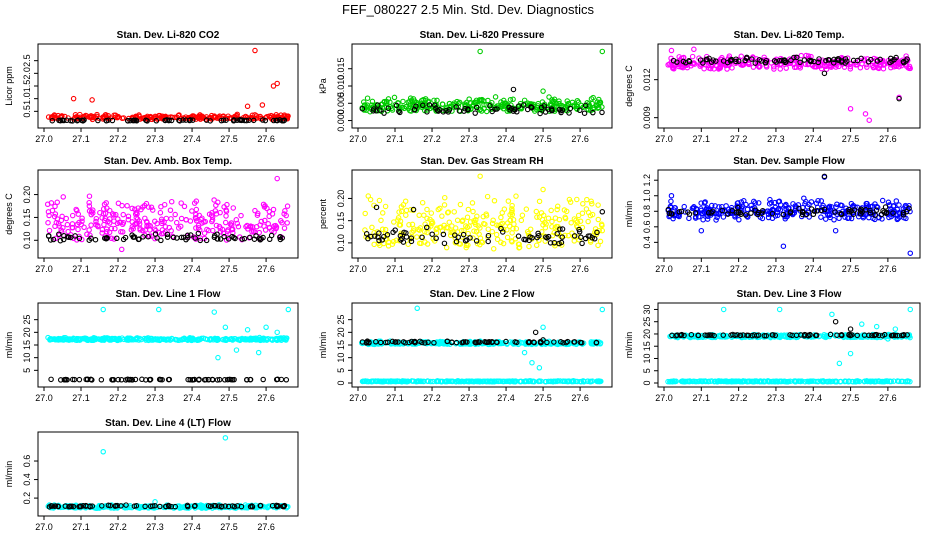 The width and height of the screenshot is (936, 540). I want to click on panel-title: Stan. Dev. Line 4 (LT) Flow, so click(168, 423).